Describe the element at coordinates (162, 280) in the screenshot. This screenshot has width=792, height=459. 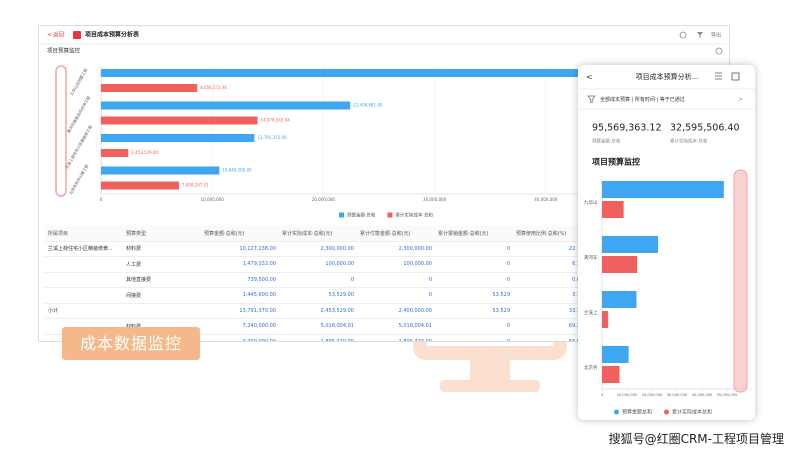
I see `table-cell: 其他直接费` at that location.